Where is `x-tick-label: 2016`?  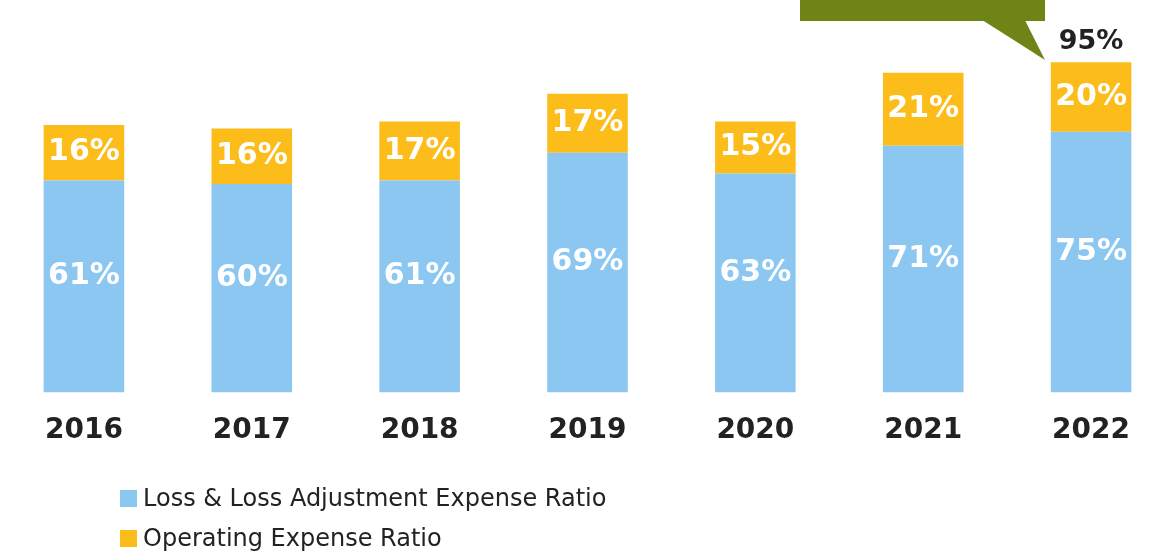 x-tick-label: 2016 is located at coordinates (83, 429).